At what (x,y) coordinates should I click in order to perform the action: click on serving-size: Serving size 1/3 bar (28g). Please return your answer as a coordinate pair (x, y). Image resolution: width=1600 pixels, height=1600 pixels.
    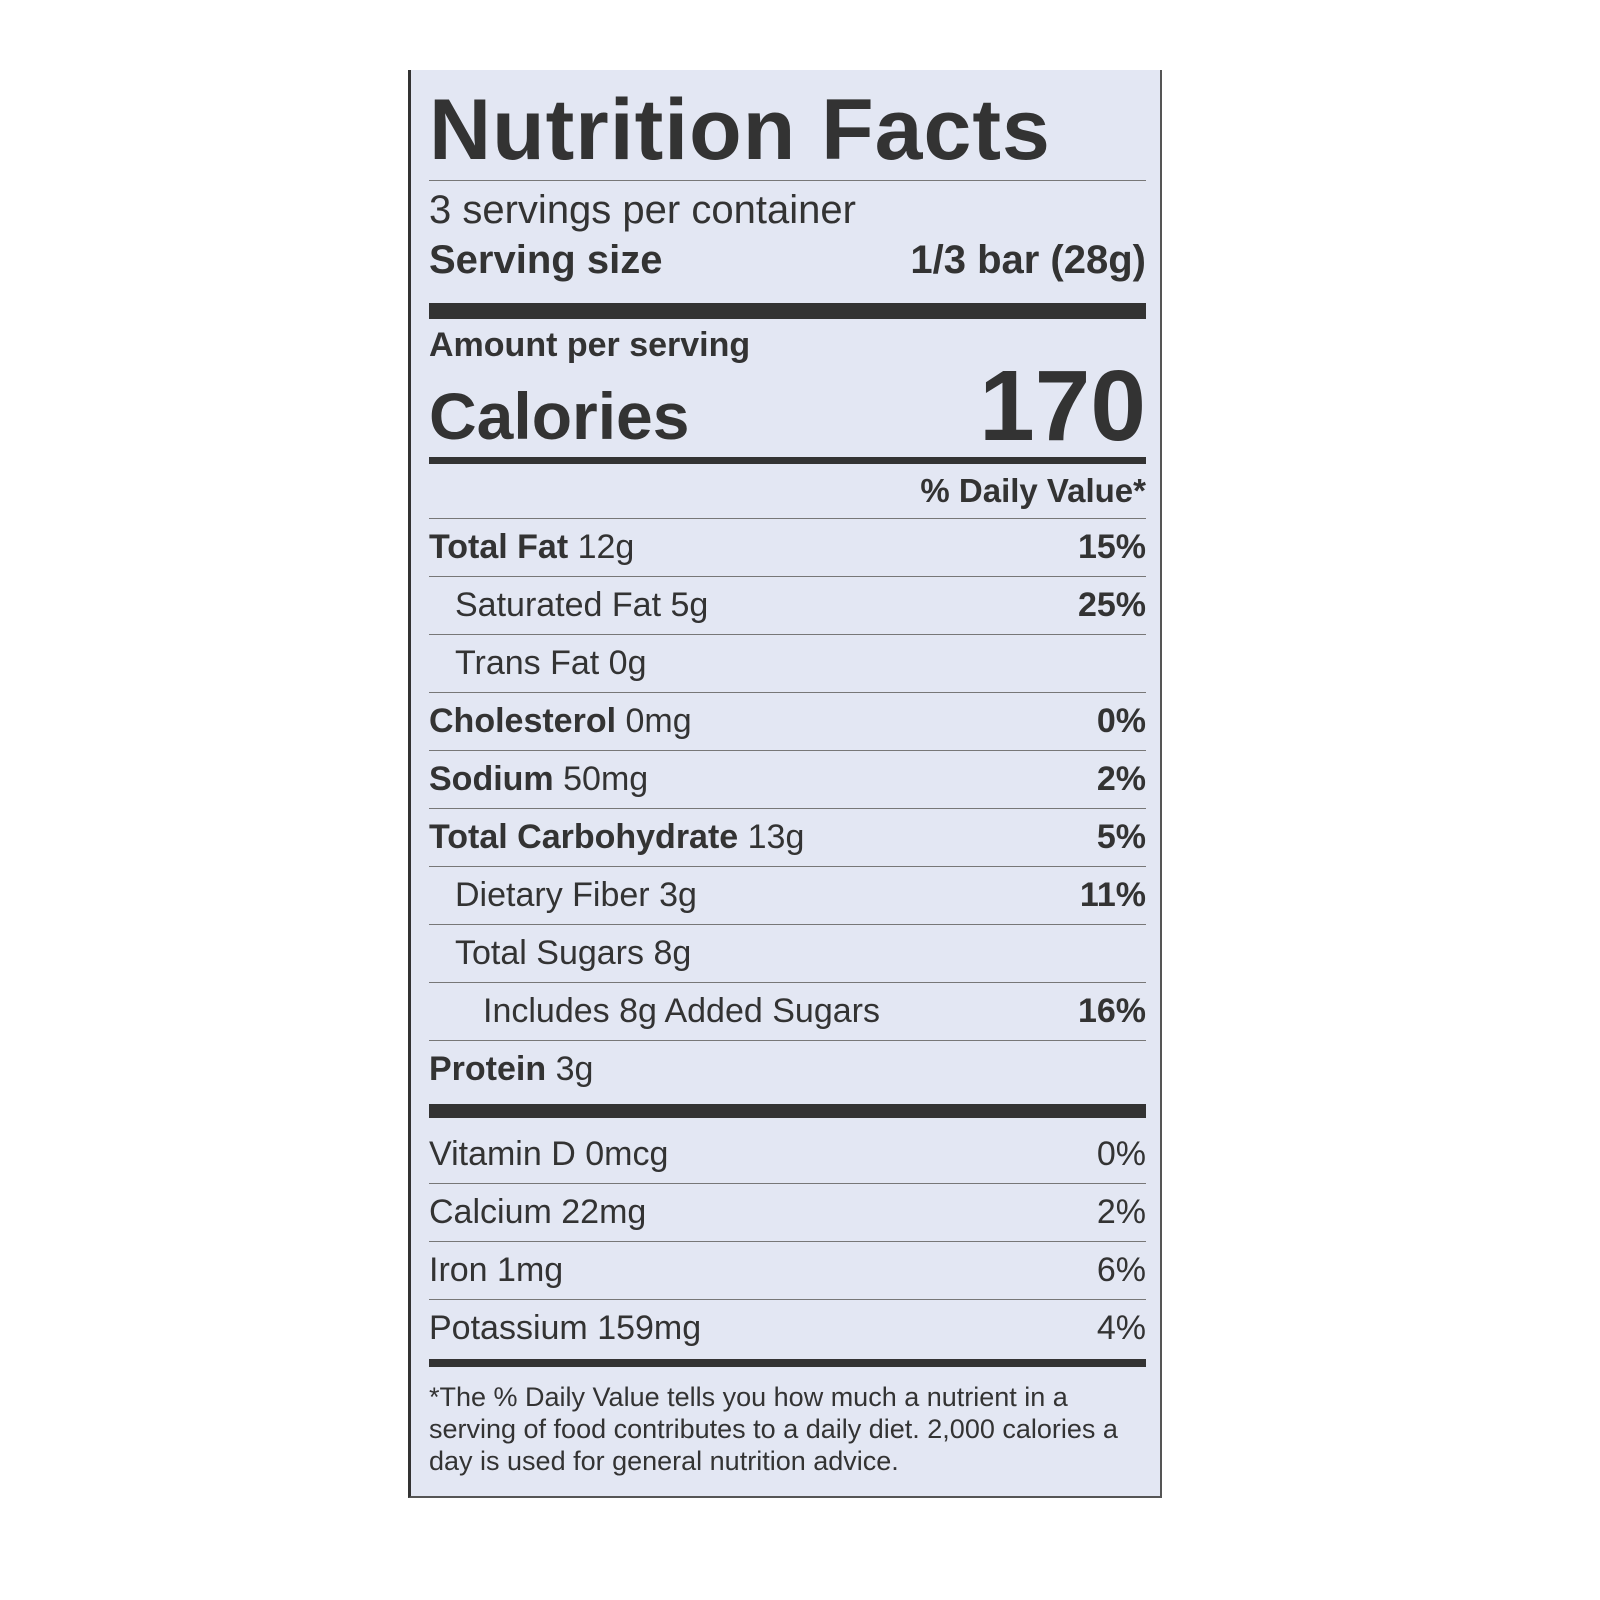
    Looking at the image, I should click on (787, 260).